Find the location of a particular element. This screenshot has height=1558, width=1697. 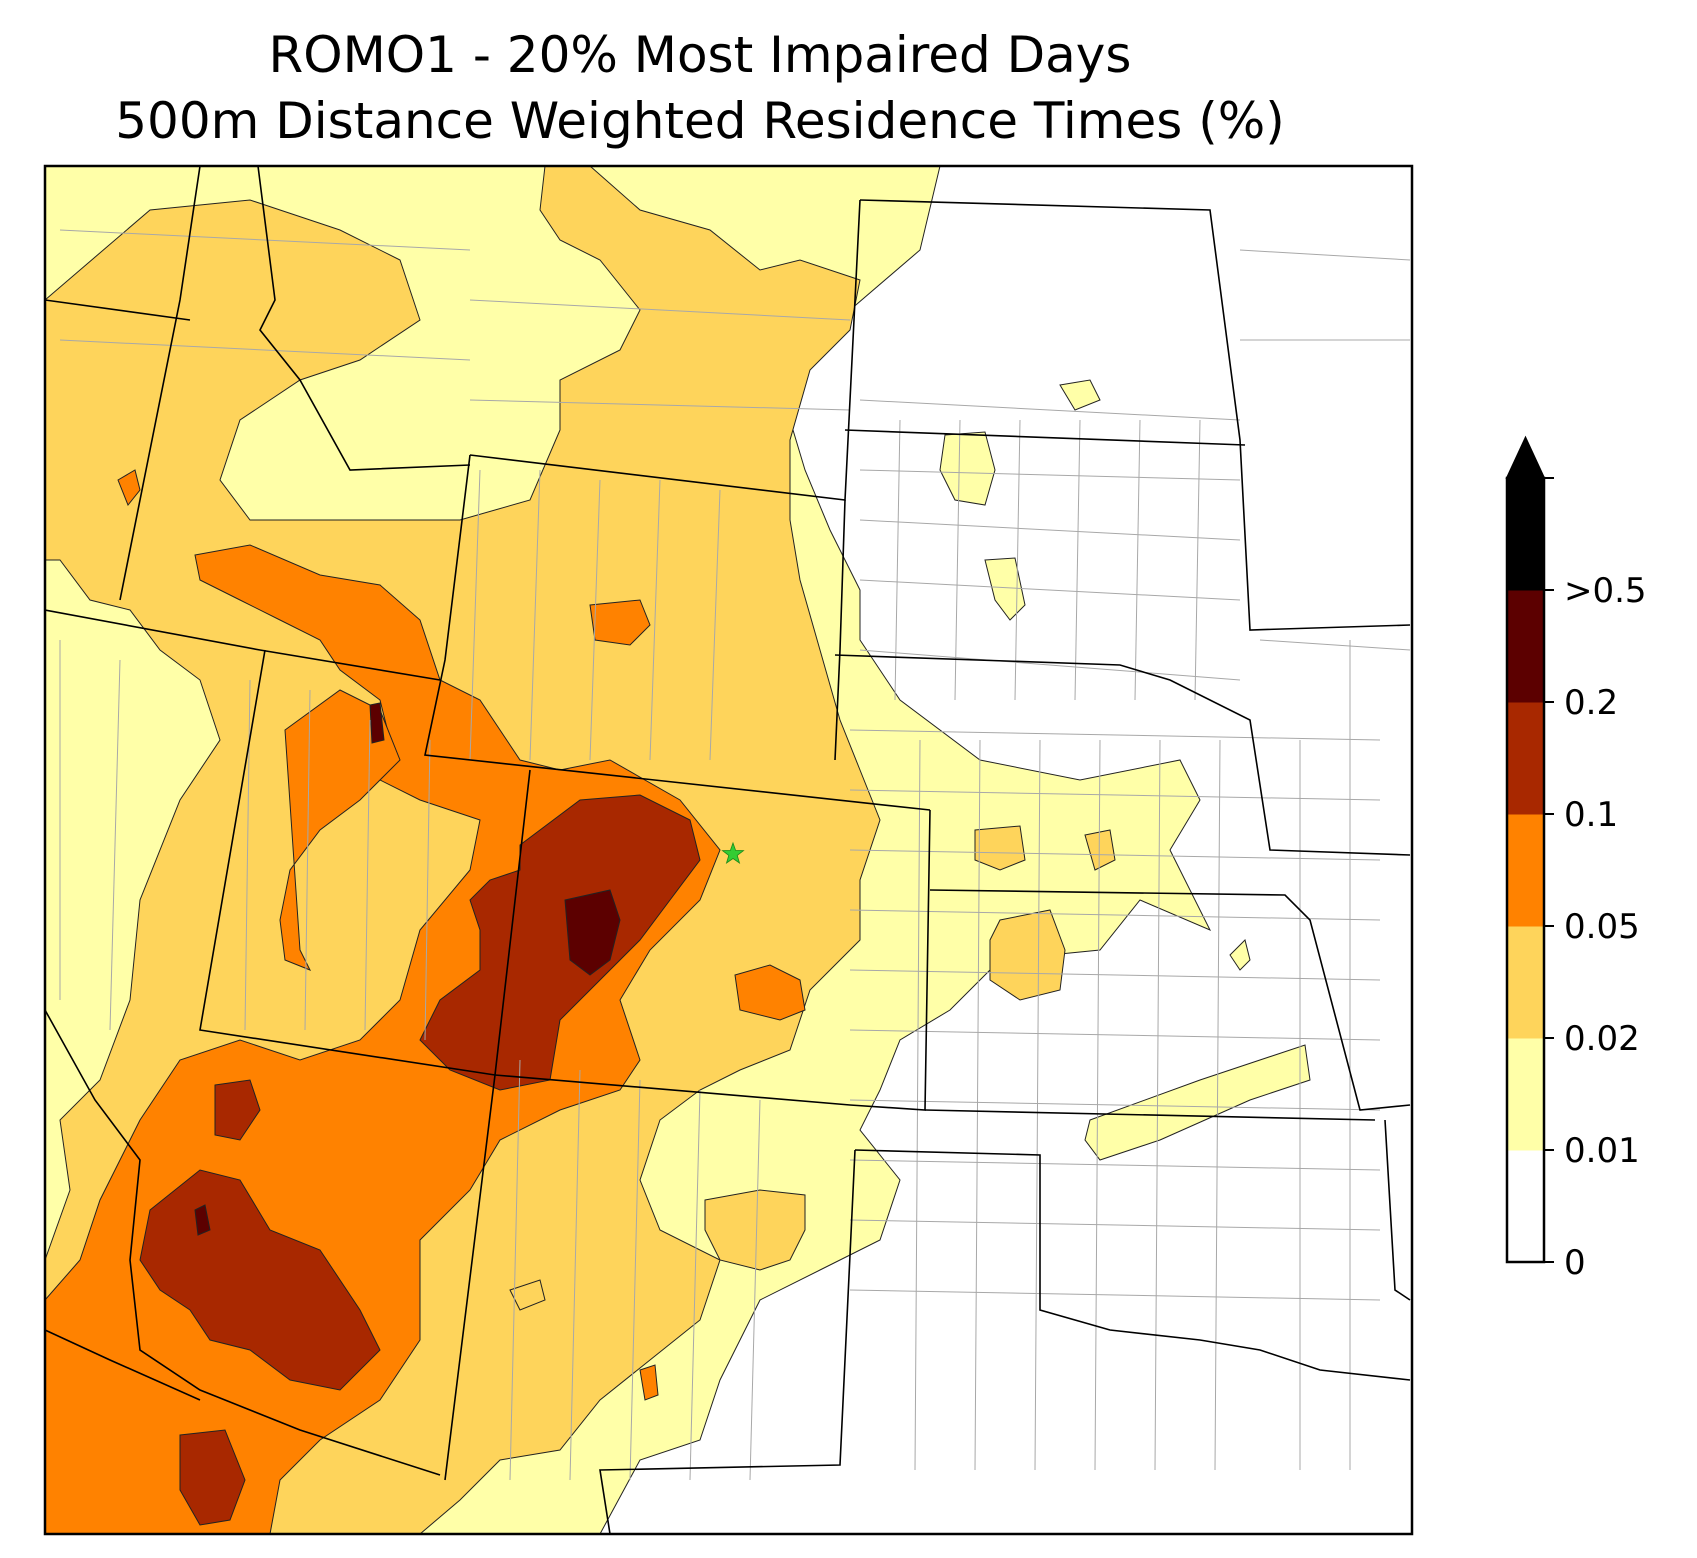

colorbar-extend-arrow-icon is located at coordinates (1525, 457).